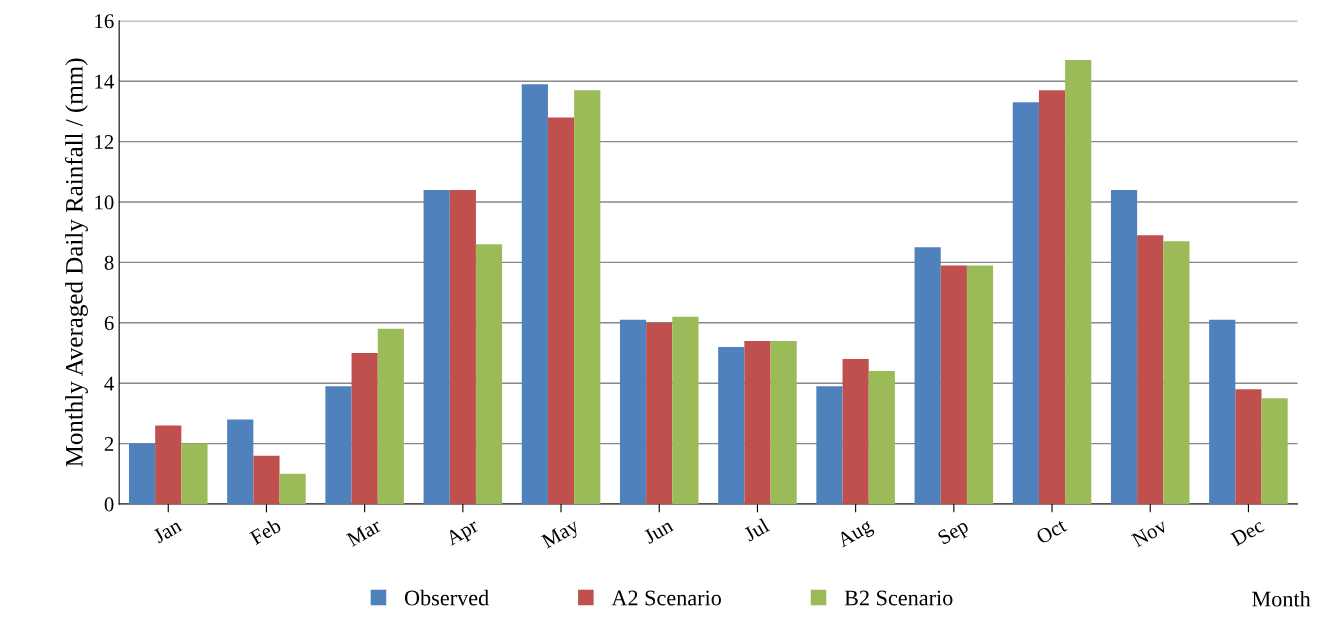  What do you see at coordinates (104, 202) in the screenshot?
I see `y-tick-label: 10` at bounding box center [104, 202].